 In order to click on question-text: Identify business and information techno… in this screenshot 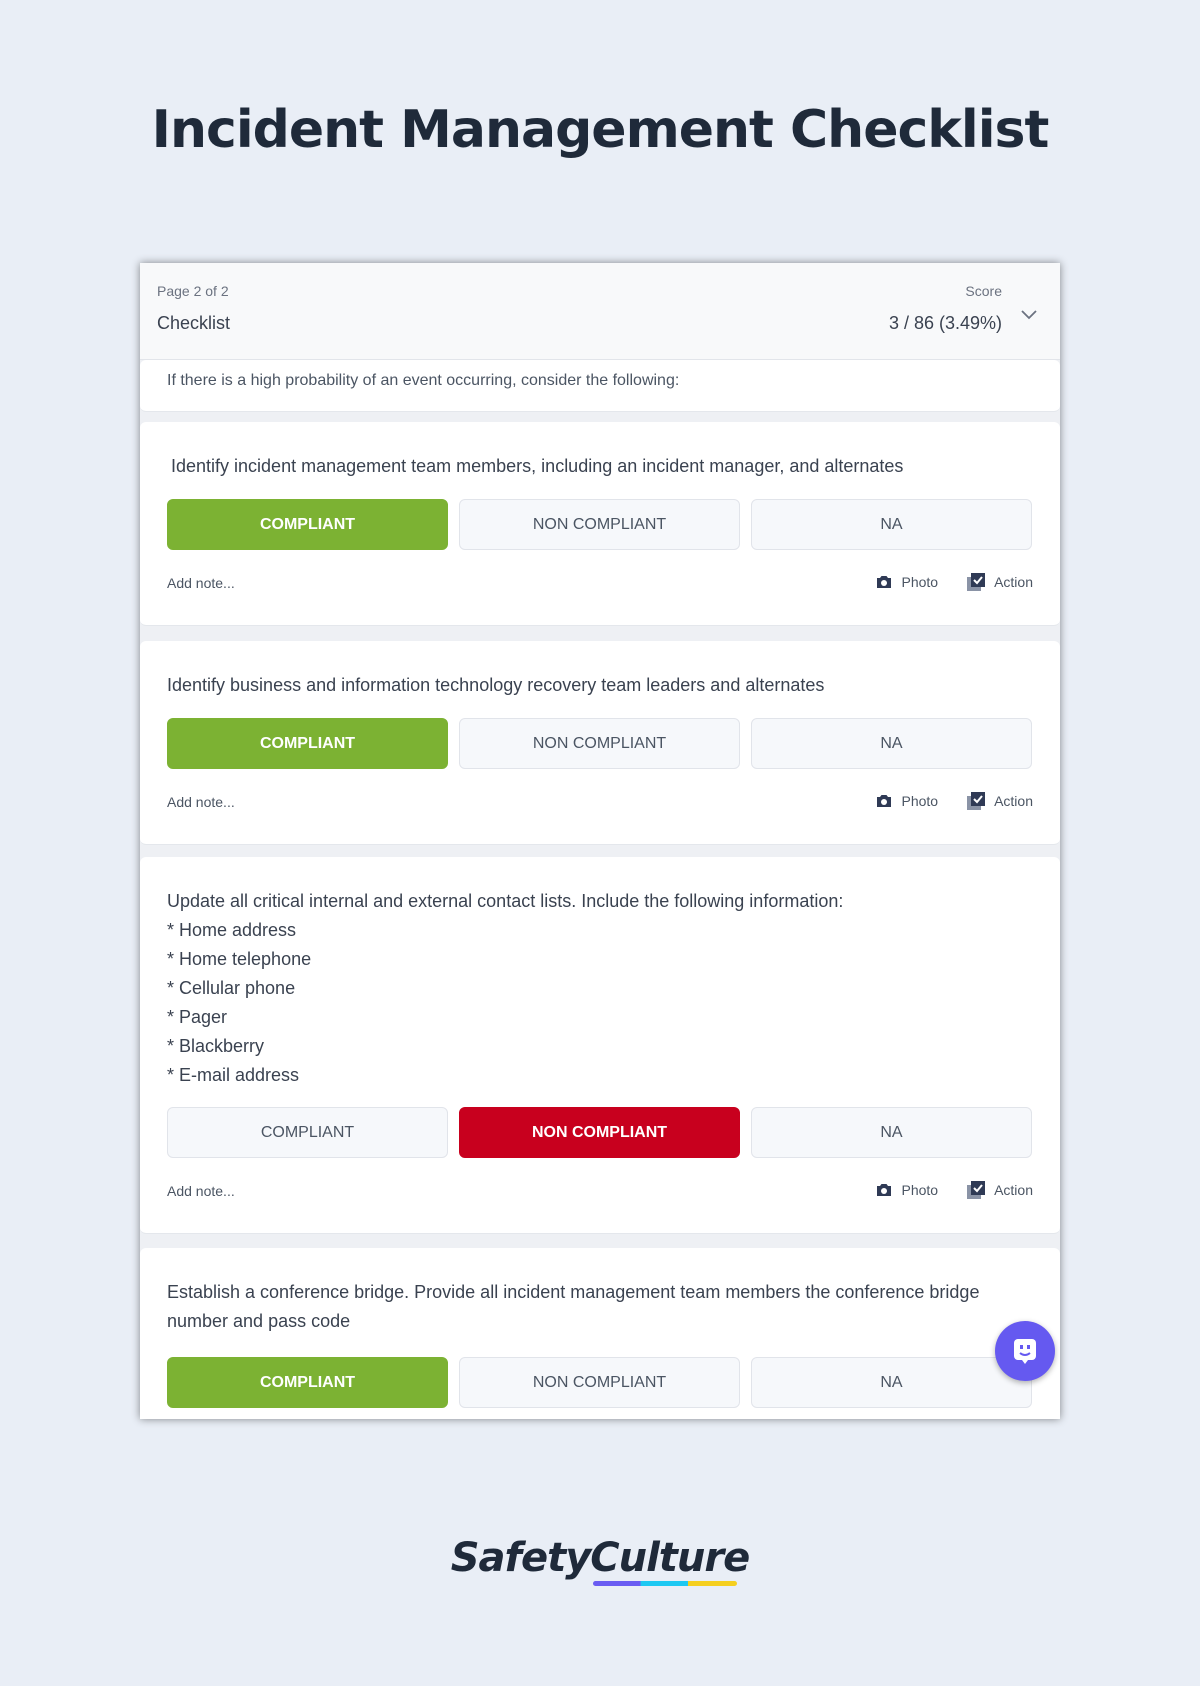, I will do `click(496, 685)`.